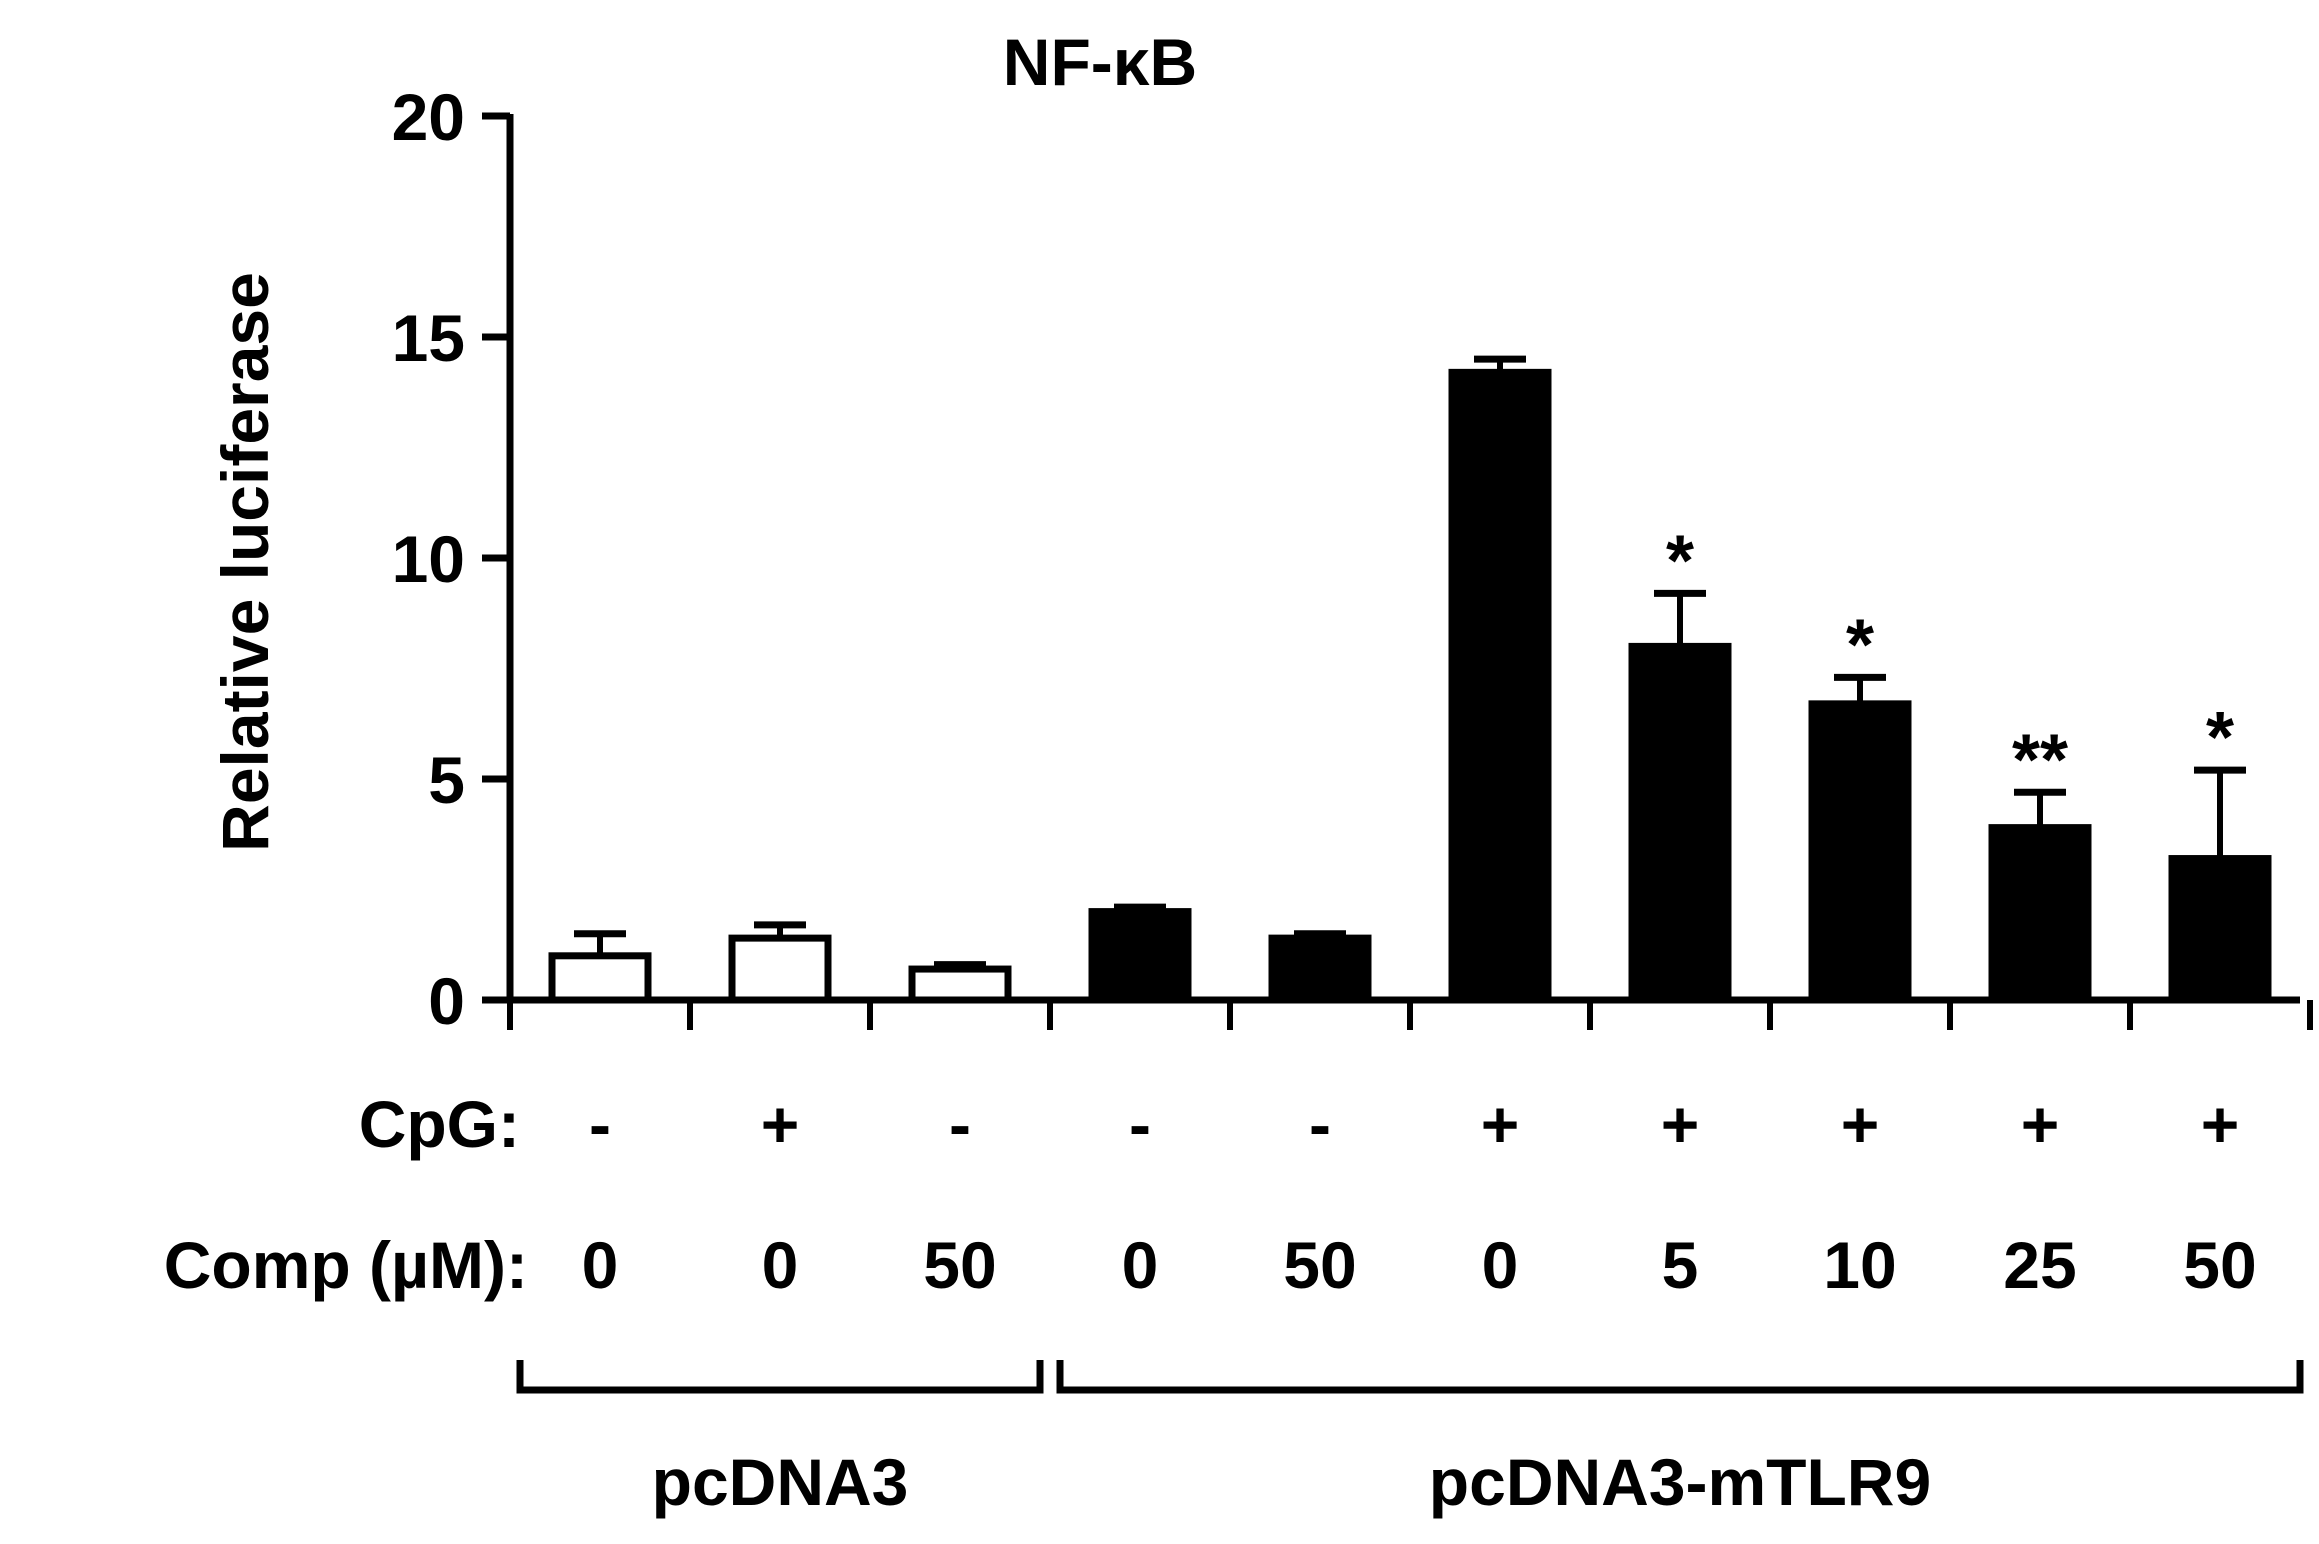 This screenshot has width=2319, height=1544. I want to click on group-brackets: pcDNA3 pcDNA3-mTLR9, so click(1410, 1439).